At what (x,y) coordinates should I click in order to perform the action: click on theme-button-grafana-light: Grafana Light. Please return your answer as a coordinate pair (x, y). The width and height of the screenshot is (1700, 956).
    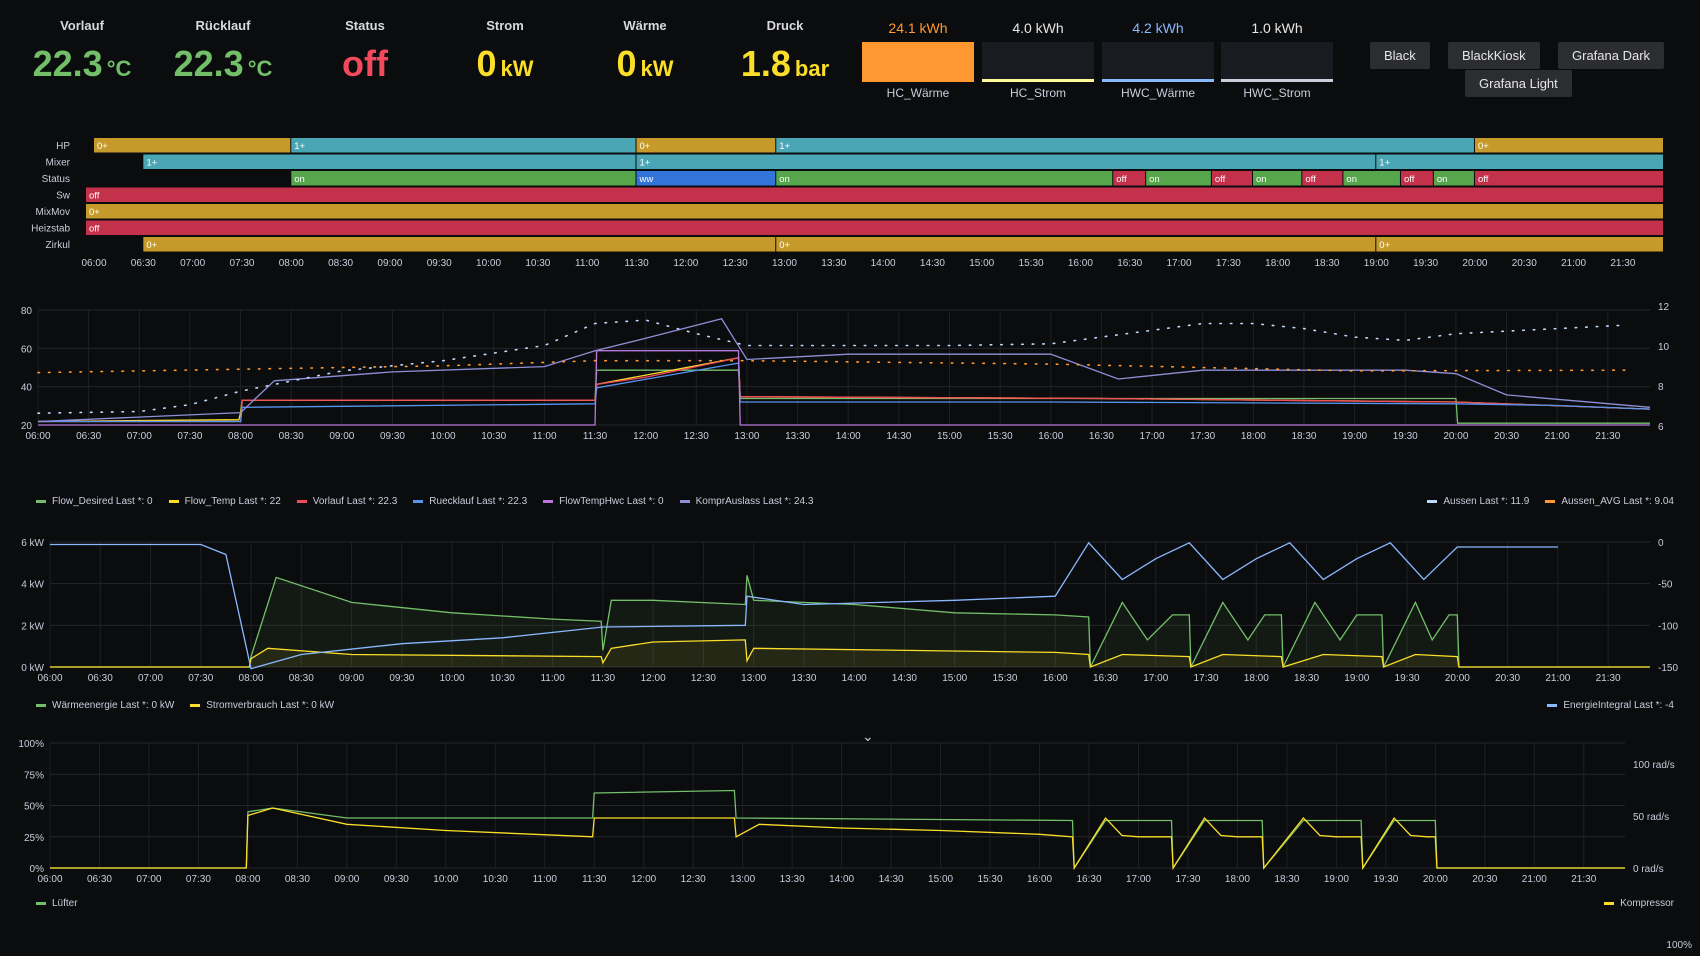
    Looking at the image, I should click on (1518, 83).